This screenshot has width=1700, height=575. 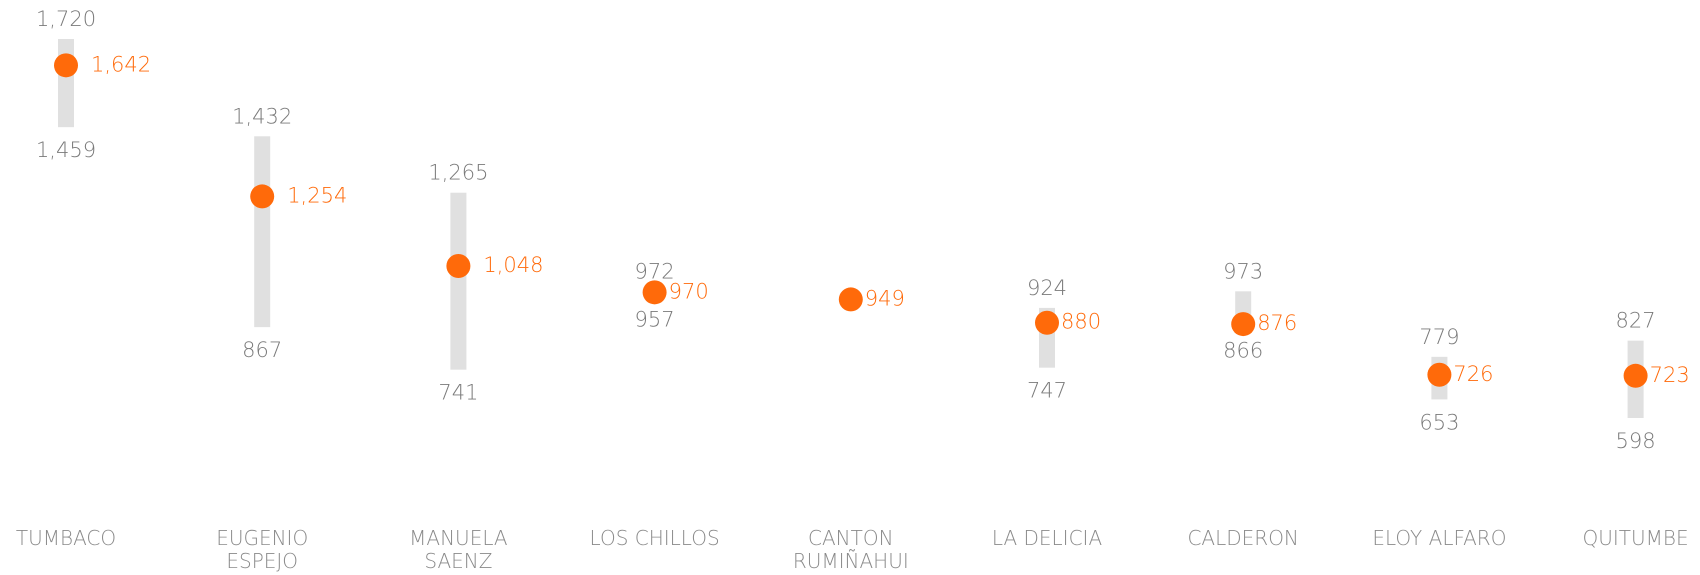 What do you see at coordinates (121, 64) in the screenshot?
I see `value-label: 1,642` at bounding box center [121, 64].